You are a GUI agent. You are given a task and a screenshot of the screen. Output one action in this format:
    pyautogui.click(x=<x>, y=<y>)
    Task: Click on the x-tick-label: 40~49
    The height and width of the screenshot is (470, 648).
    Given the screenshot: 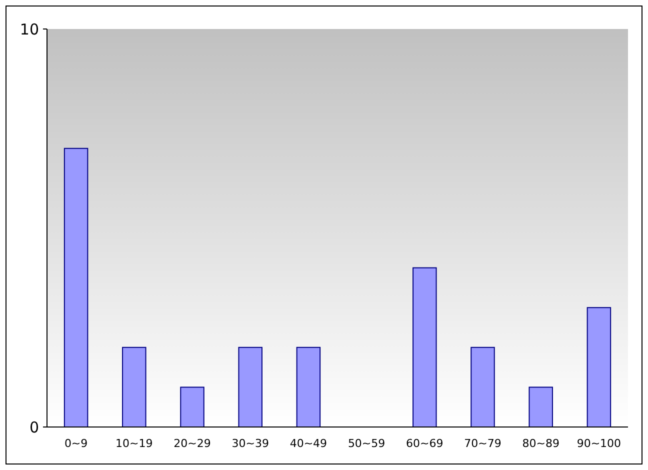 What is the action you would take?
    pyautogui.click(x=309, y=443)
    